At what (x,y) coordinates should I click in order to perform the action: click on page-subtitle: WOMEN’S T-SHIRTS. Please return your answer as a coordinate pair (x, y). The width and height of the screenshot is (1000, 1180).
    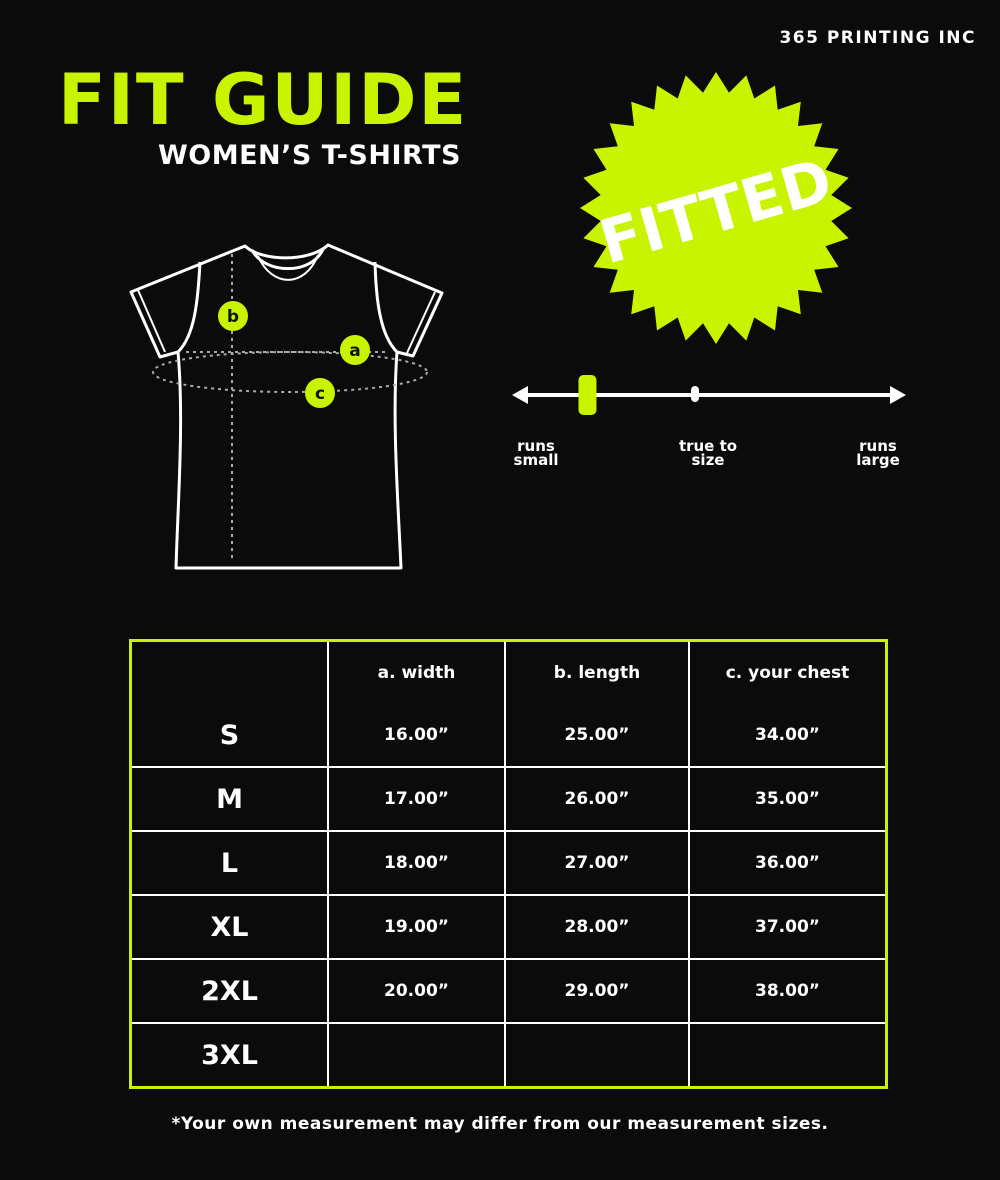
    Looking at the image, I should click on (309, 155).